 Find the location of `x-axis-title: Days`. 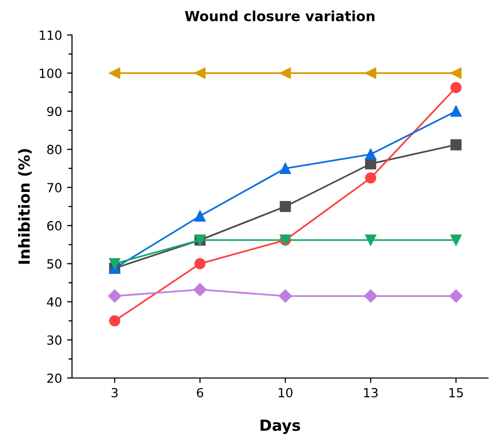

x-axis-title: Days is located at coordinates (280, 427).